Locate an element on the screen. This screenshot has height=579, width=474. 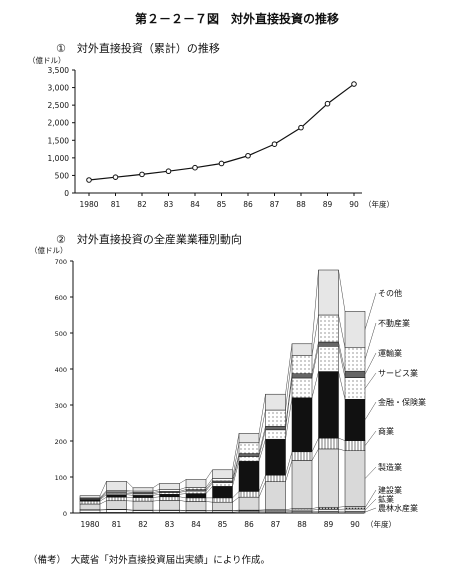
chart2-y-tick-label: 0 is located at coordinates (65, 514).